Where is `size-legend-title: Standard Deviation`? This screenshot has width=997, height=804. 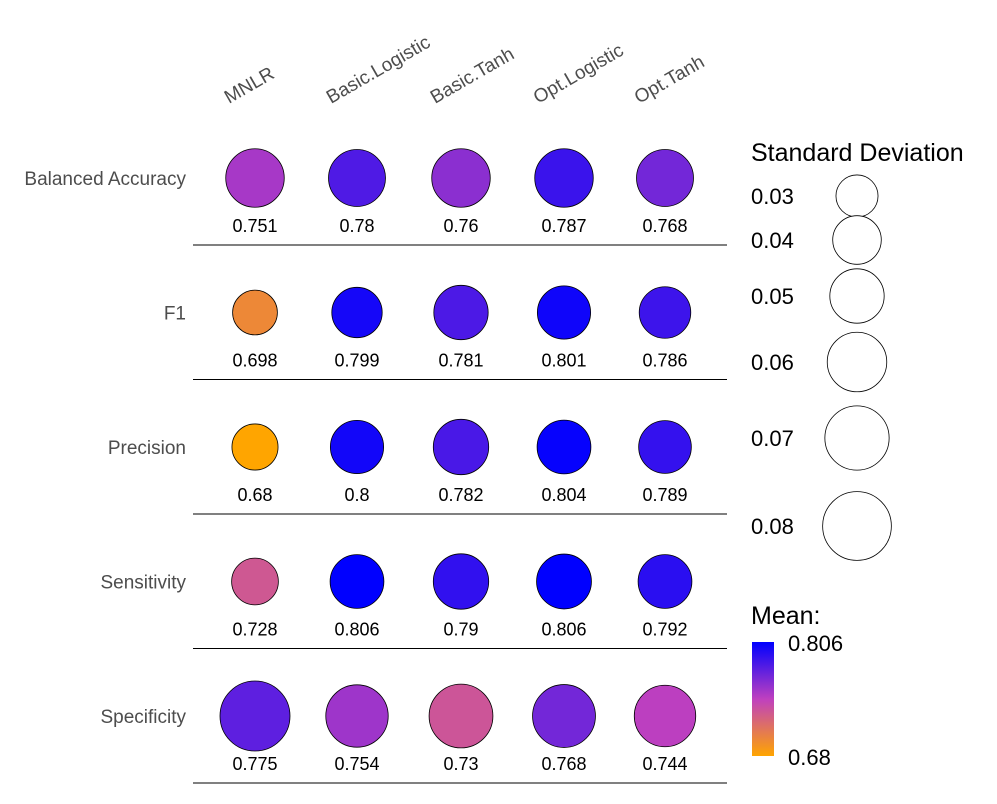 size-legend-title: Standard Deviation is located at coordinates (857, 153).